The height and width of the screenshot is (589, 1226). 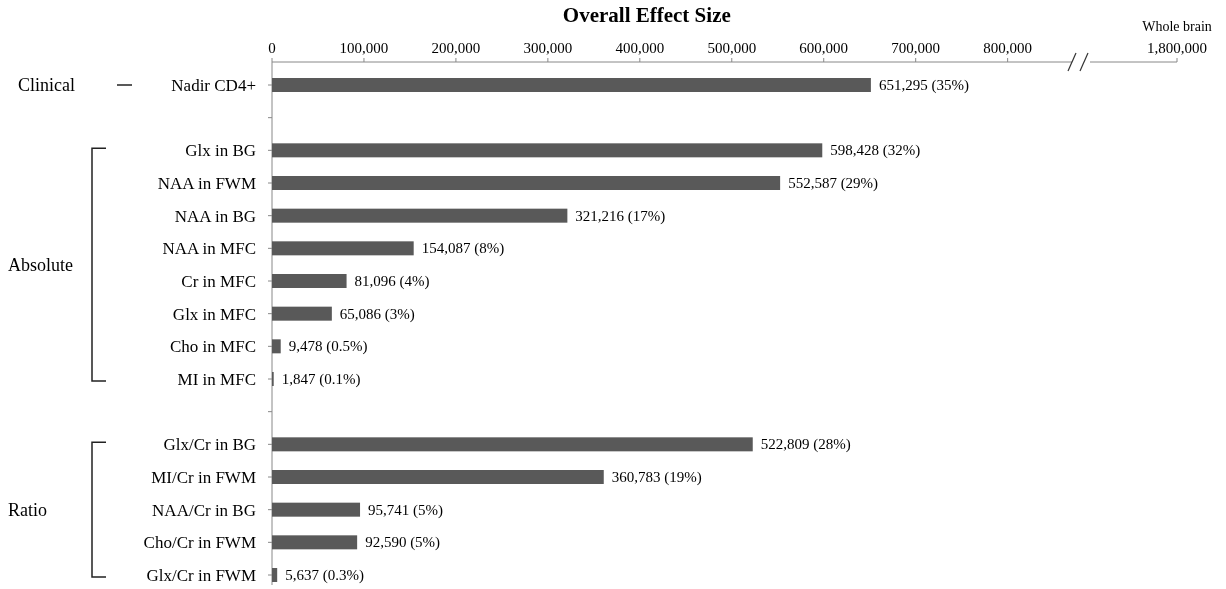 I want to click on y-tick-label: NAA in FWM, so click(x=206, y=183).